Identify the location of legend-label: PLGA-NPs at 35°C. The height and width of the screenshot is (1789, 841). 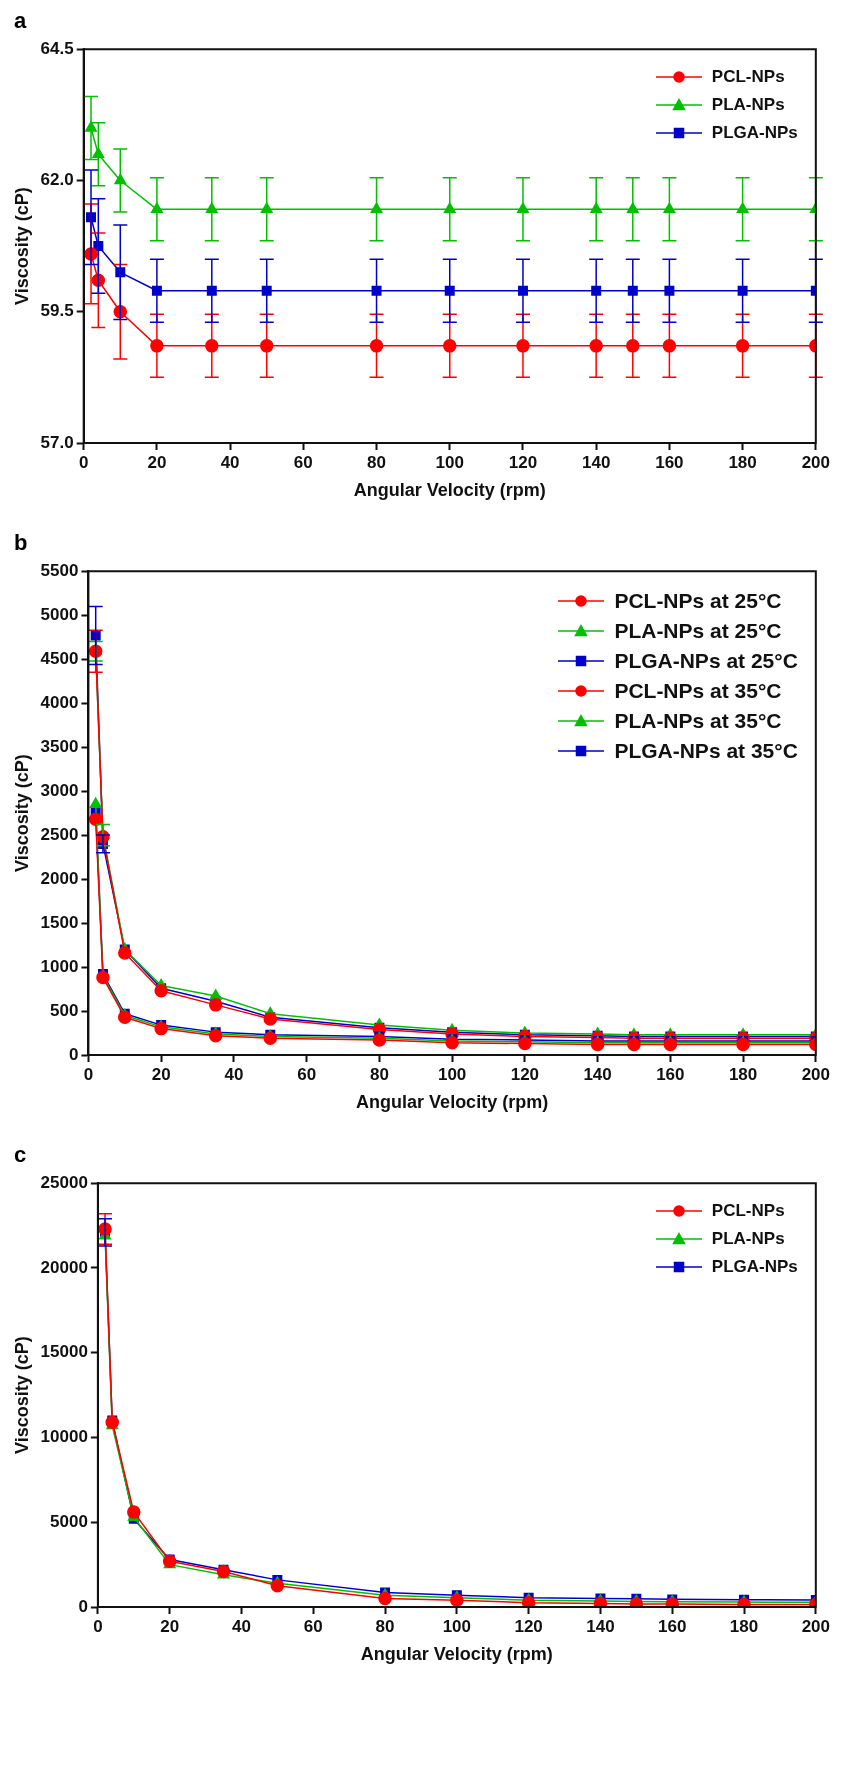
(706, 751).